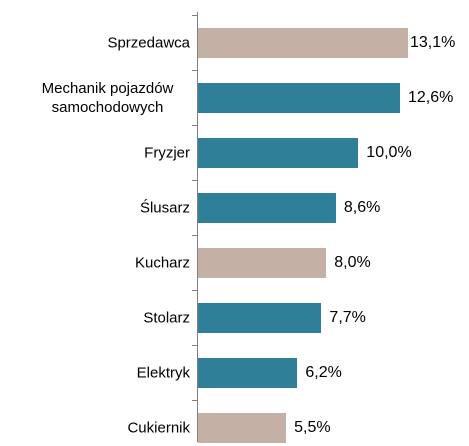 The image size is (469, 446). I want to click on value-label: 6,2%, so click(323, 372).